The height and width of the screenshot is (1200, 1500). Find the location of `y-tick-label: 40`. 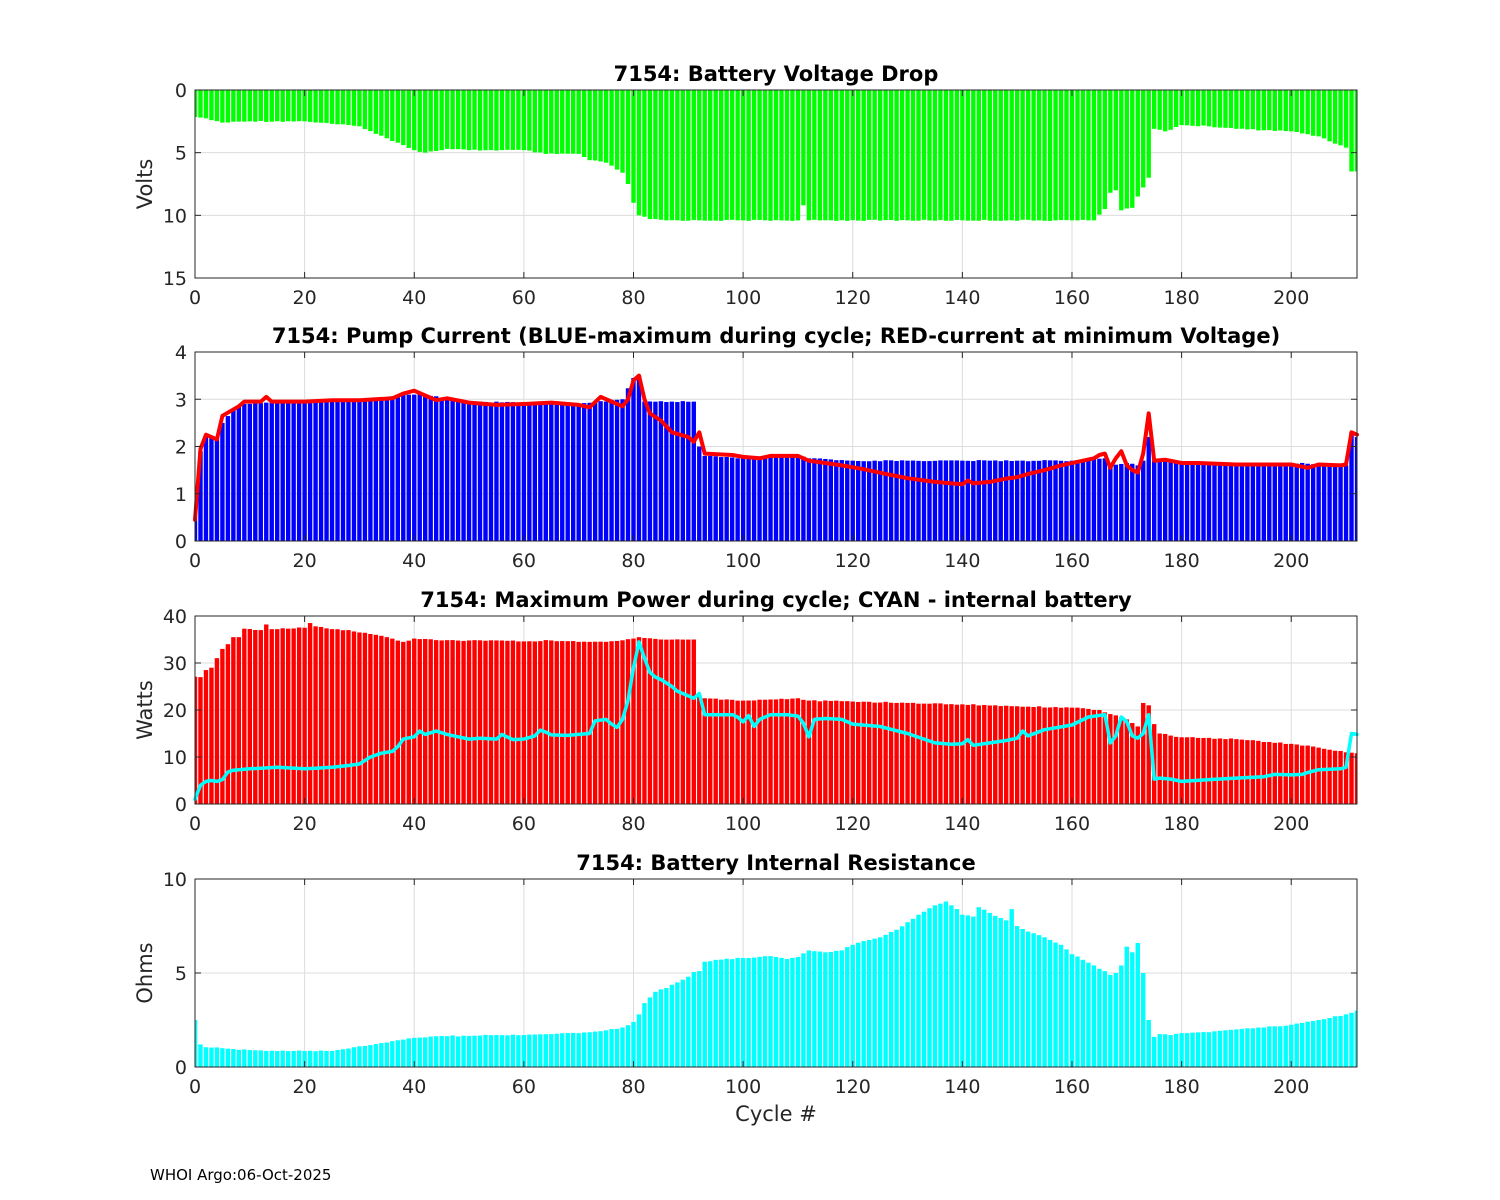

y-tick-label: 40 is located at coordinates (175, 617).